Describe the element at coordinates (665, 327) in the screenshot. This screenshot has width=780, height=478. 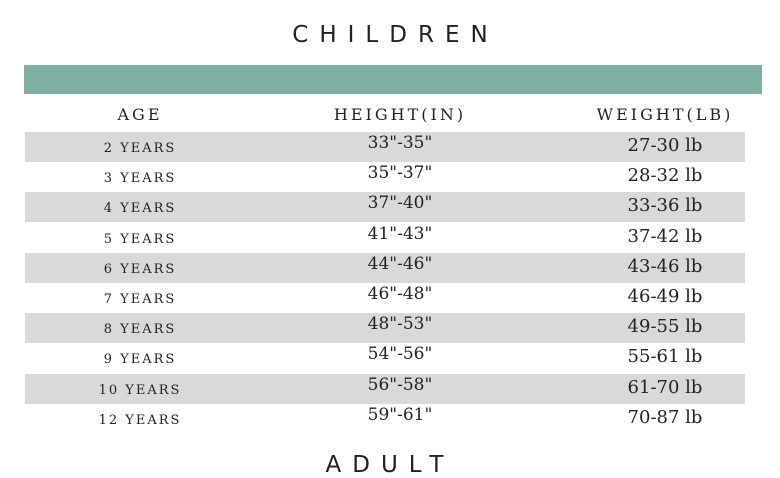
I see `weight-cell: 49-55 lb` at that location.